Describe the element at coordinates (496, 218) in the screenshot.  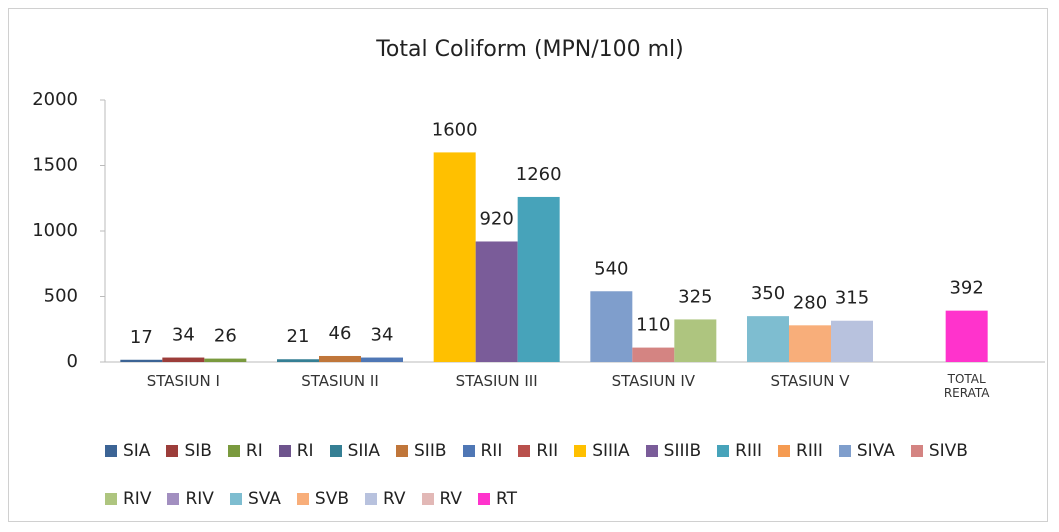
I see `data-label: 920` at that location.